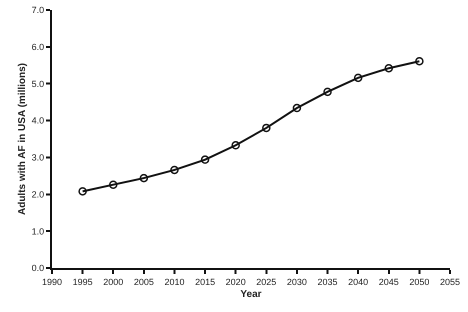 The width and height of the screenshot is (468, 312). Describe the element at coordinates (144, 281) in the screenshot. I see `x-tick-label: 2005` at that location.